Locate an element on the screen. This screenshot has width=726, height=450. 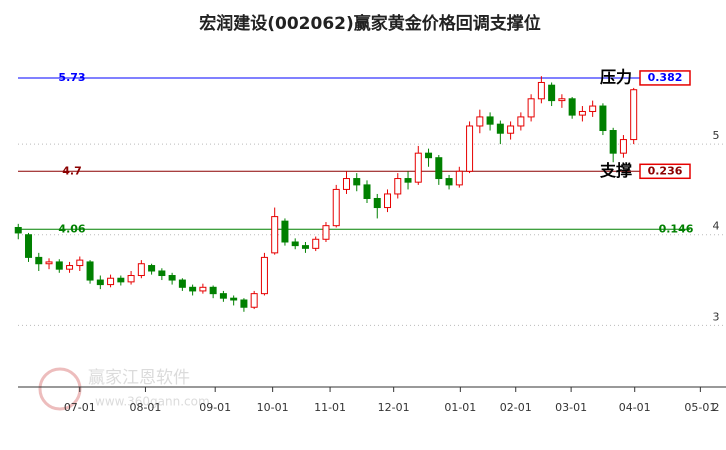
y-tick-label: 5 is located at coordinates (716, 135).